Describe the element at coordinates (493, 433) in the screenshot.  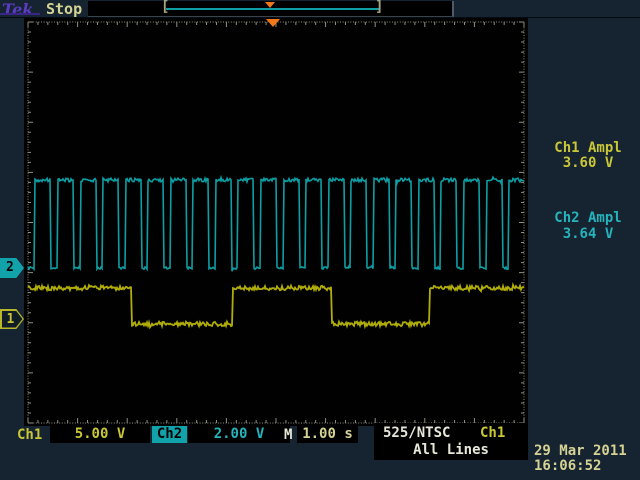
I see `trigger-source: Ch1` at that location.